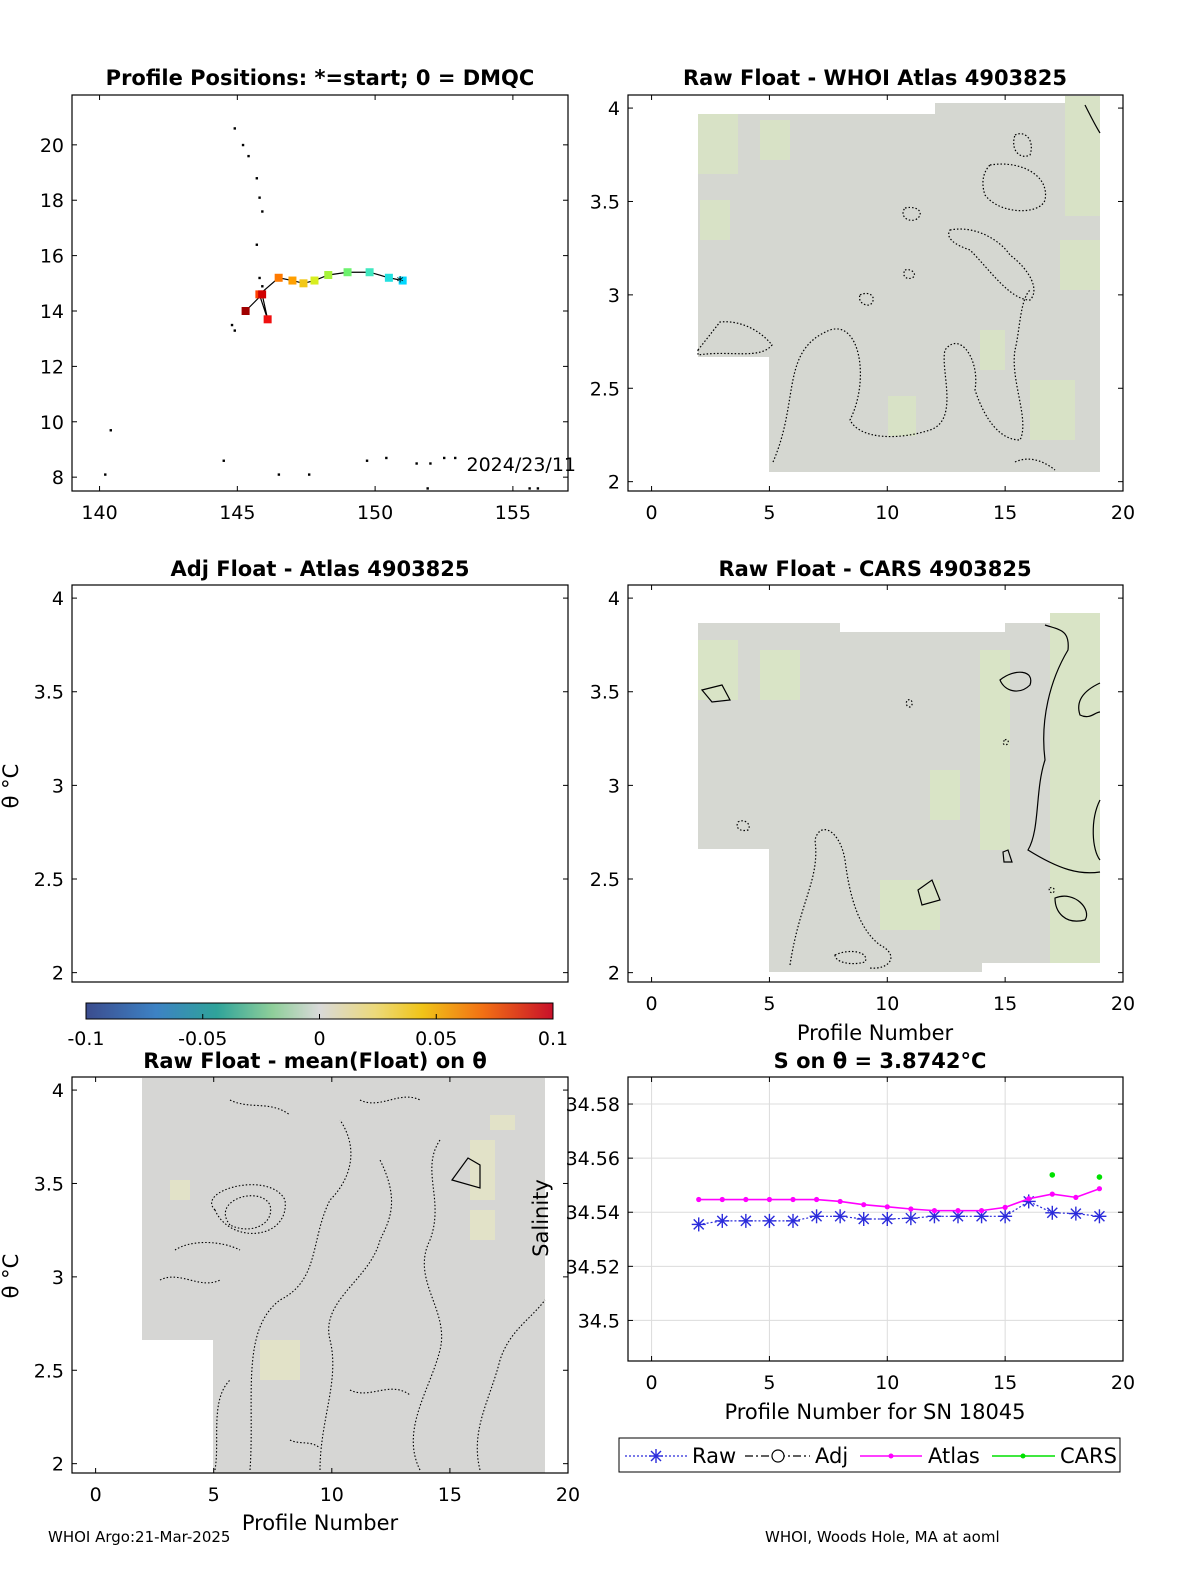 This screenshot has height=1575, width=1200. Describe the element at coordinates (875, 1033) in the screenshot. I see `cars-xlabel: Profile Number` at that location.